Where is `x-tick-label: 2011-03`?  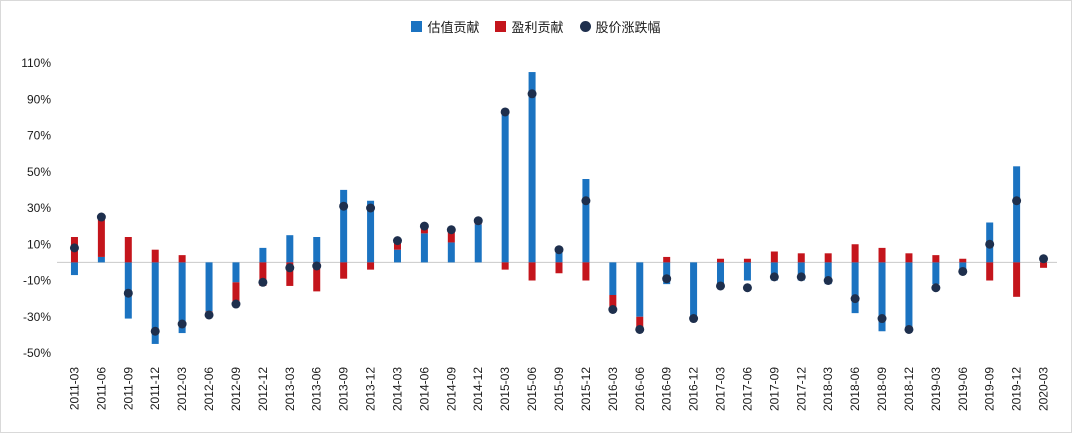
x-tick-label: 2011-03 is located at coordinates (74, 388).